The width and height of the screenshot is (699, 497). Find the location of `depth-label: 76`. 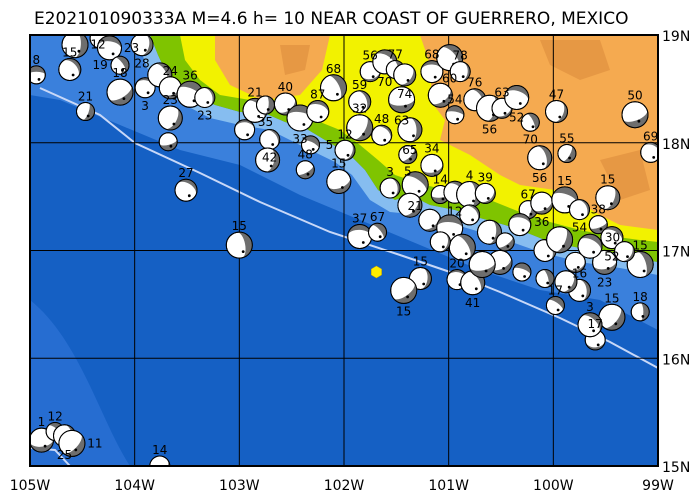

depth-label: 76 is located at coordinates (474, 83).